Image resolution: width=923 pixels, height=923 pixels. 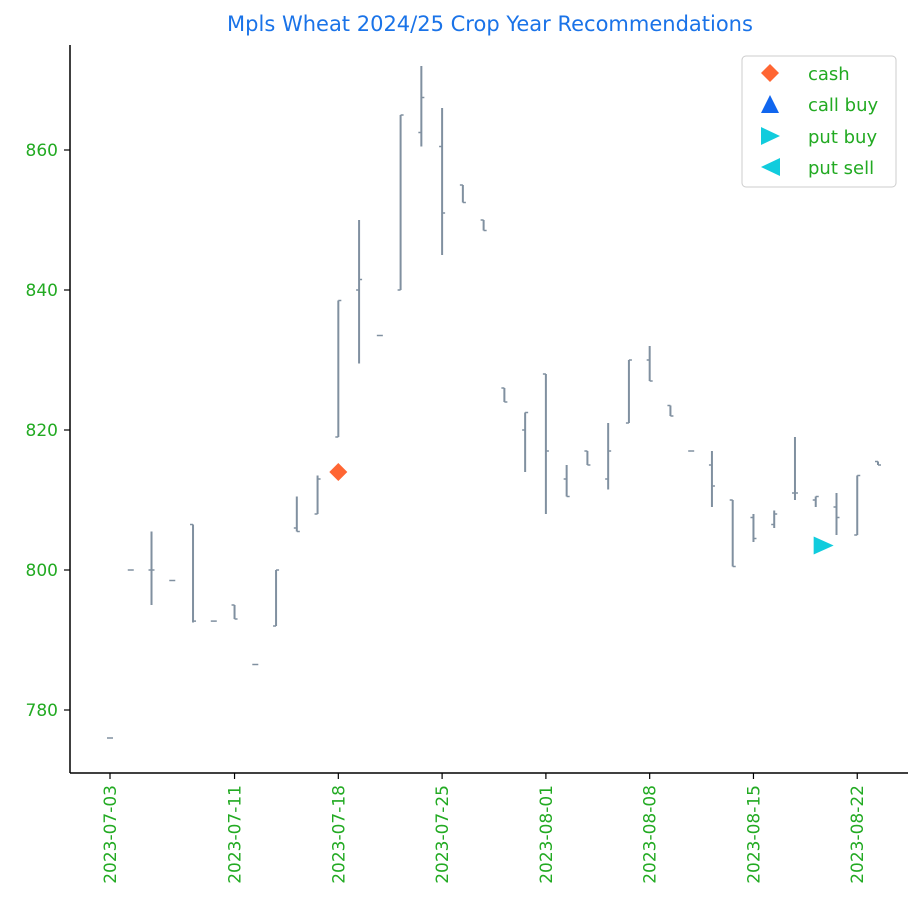 I want to click on legend-item-call-buy: call buy, so click(x=819, y=105).